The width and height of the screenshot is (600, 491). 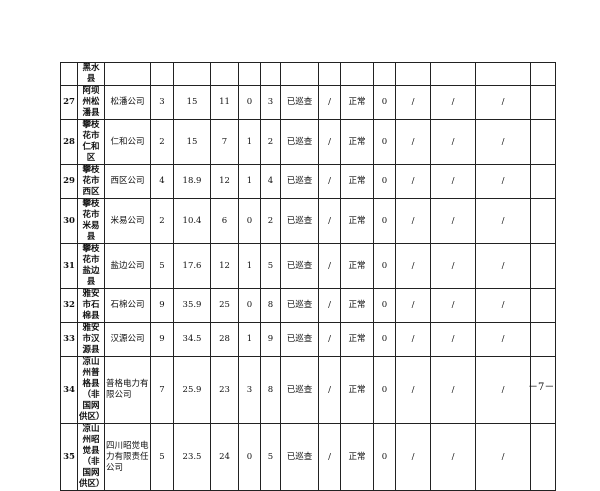 I want to click on count-d-cell: 3, so click(x=270, y=102).